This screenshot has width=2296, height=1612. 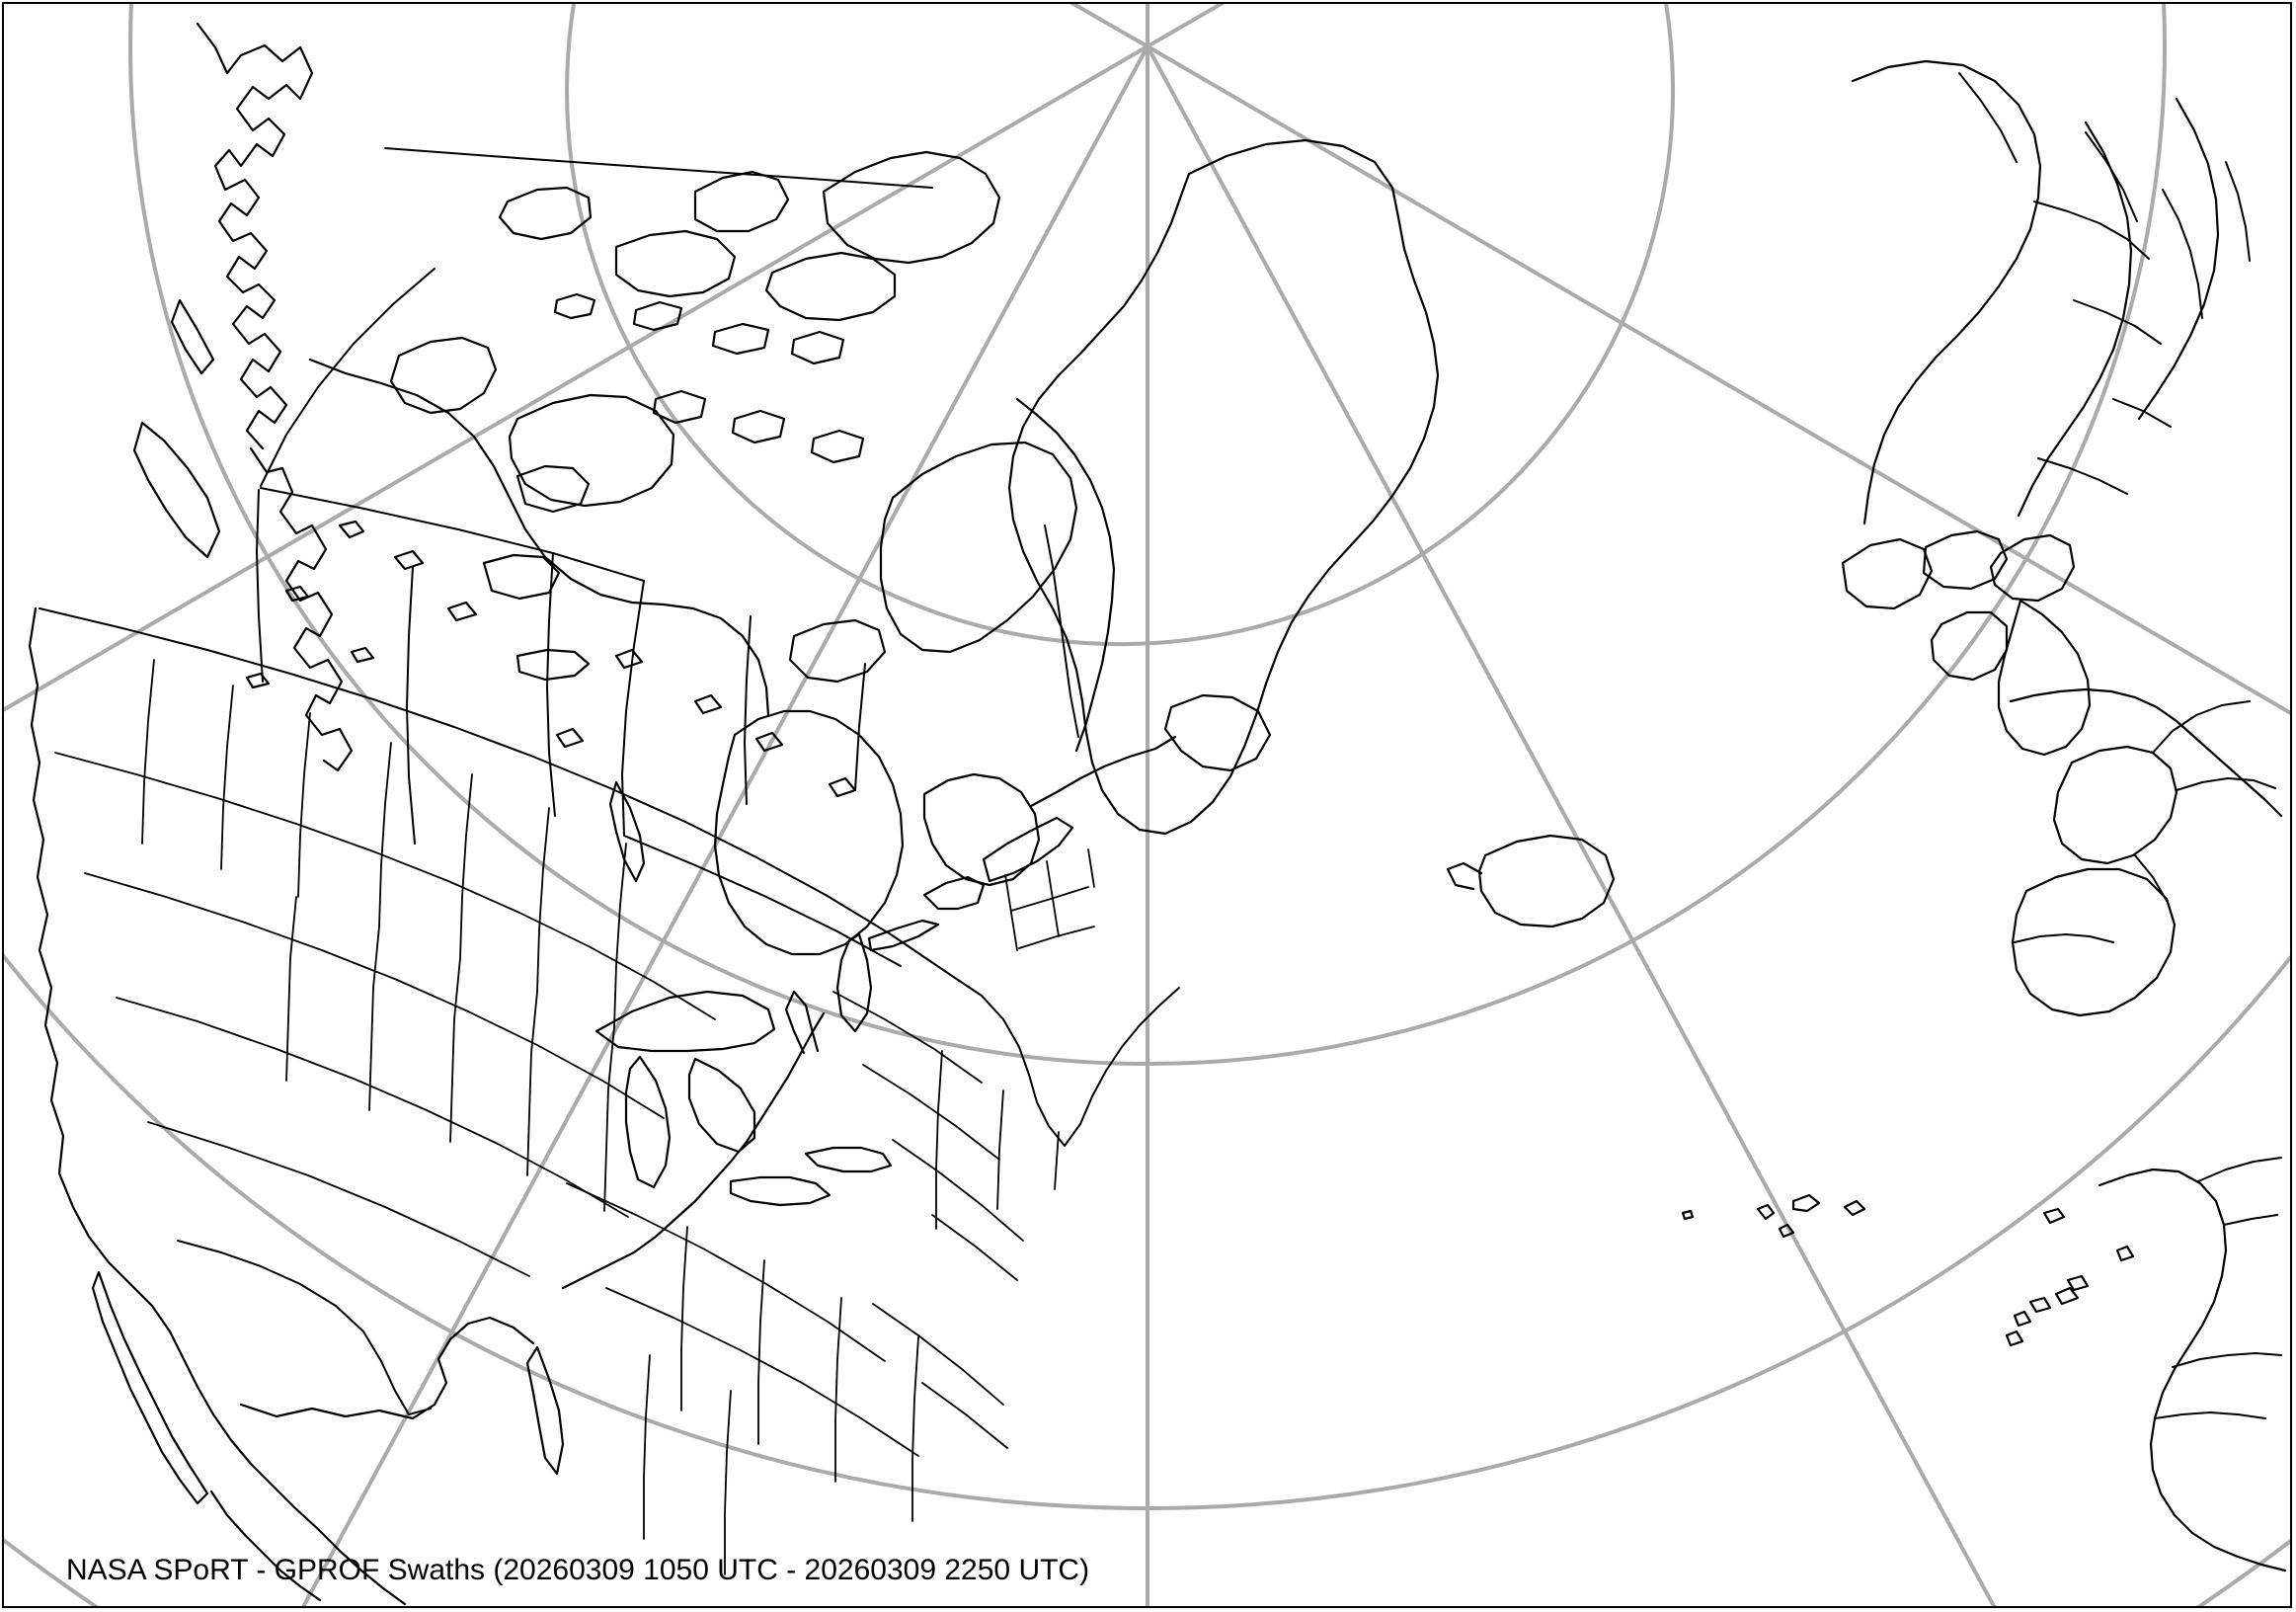 I want to click on border-us-canada-west, so click(x=659, y=168).